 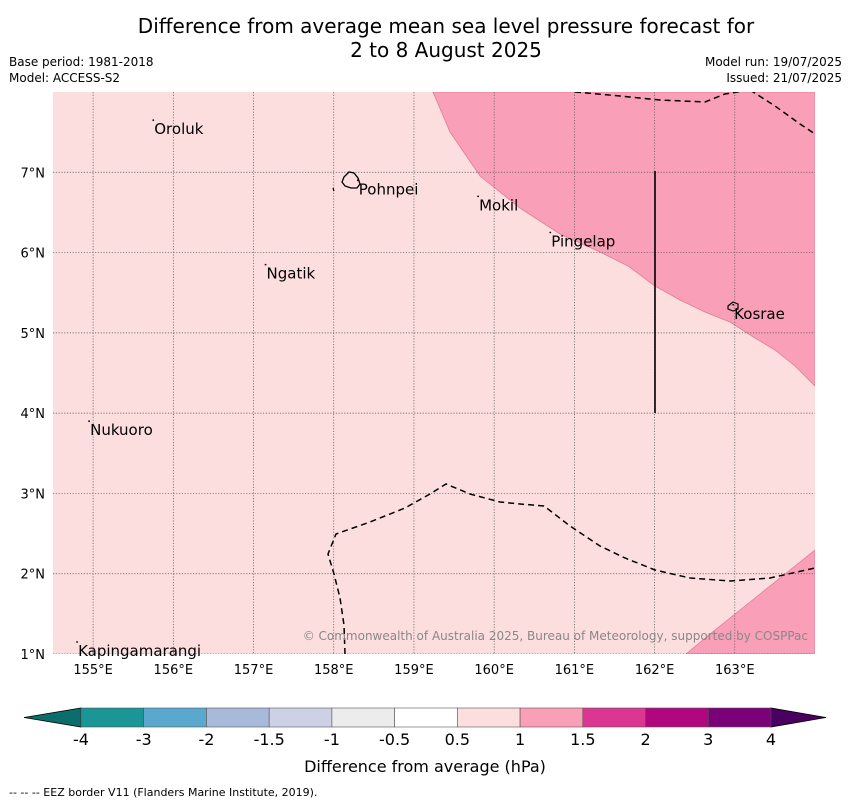 I want to click on place-label: Oroluk, so click(x=178, y=129).